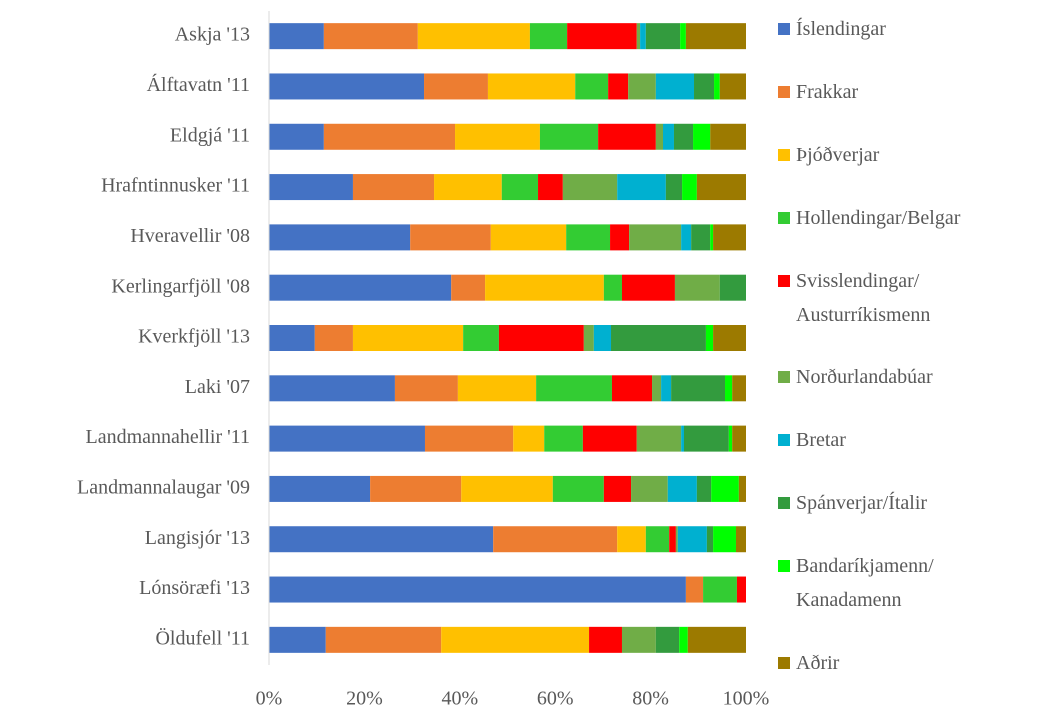 The image size is (1047, 715). Describe the element at coordinates (650, 699) in the screenshot. I see `x-tick-label: 80%` at that location.